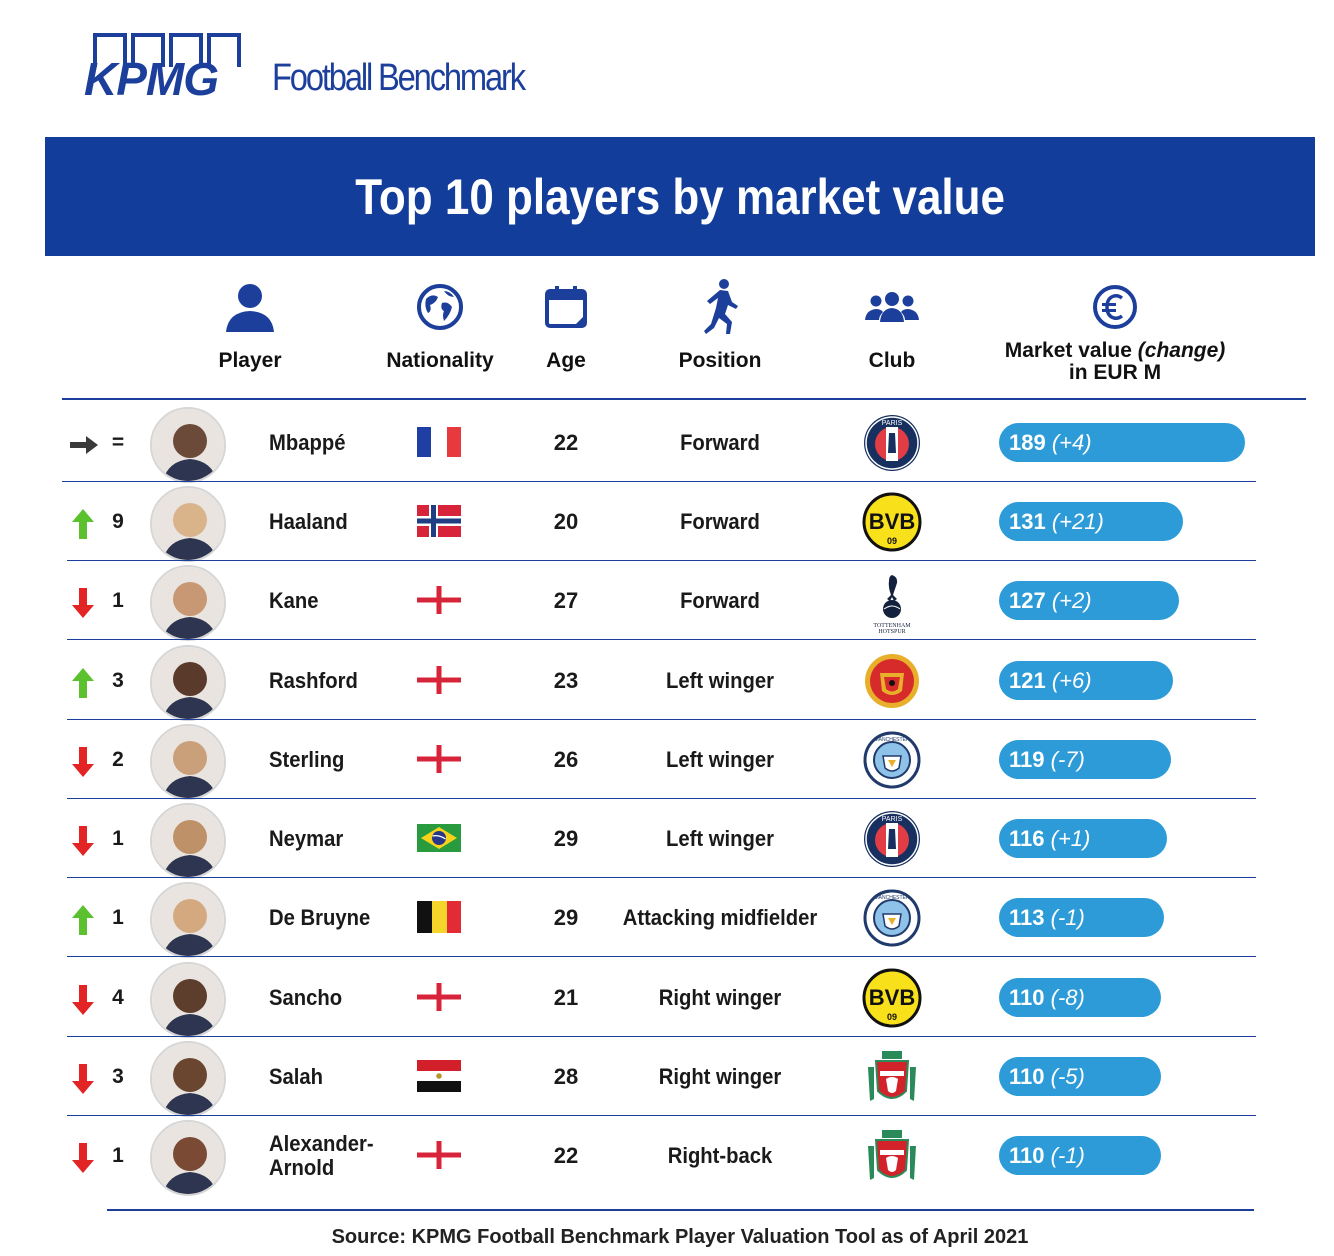 The image size is (1334, 1256). Describe the element at coordinates (439, 917) in the screenshot. I see `flag-belgium-icon` at that location.